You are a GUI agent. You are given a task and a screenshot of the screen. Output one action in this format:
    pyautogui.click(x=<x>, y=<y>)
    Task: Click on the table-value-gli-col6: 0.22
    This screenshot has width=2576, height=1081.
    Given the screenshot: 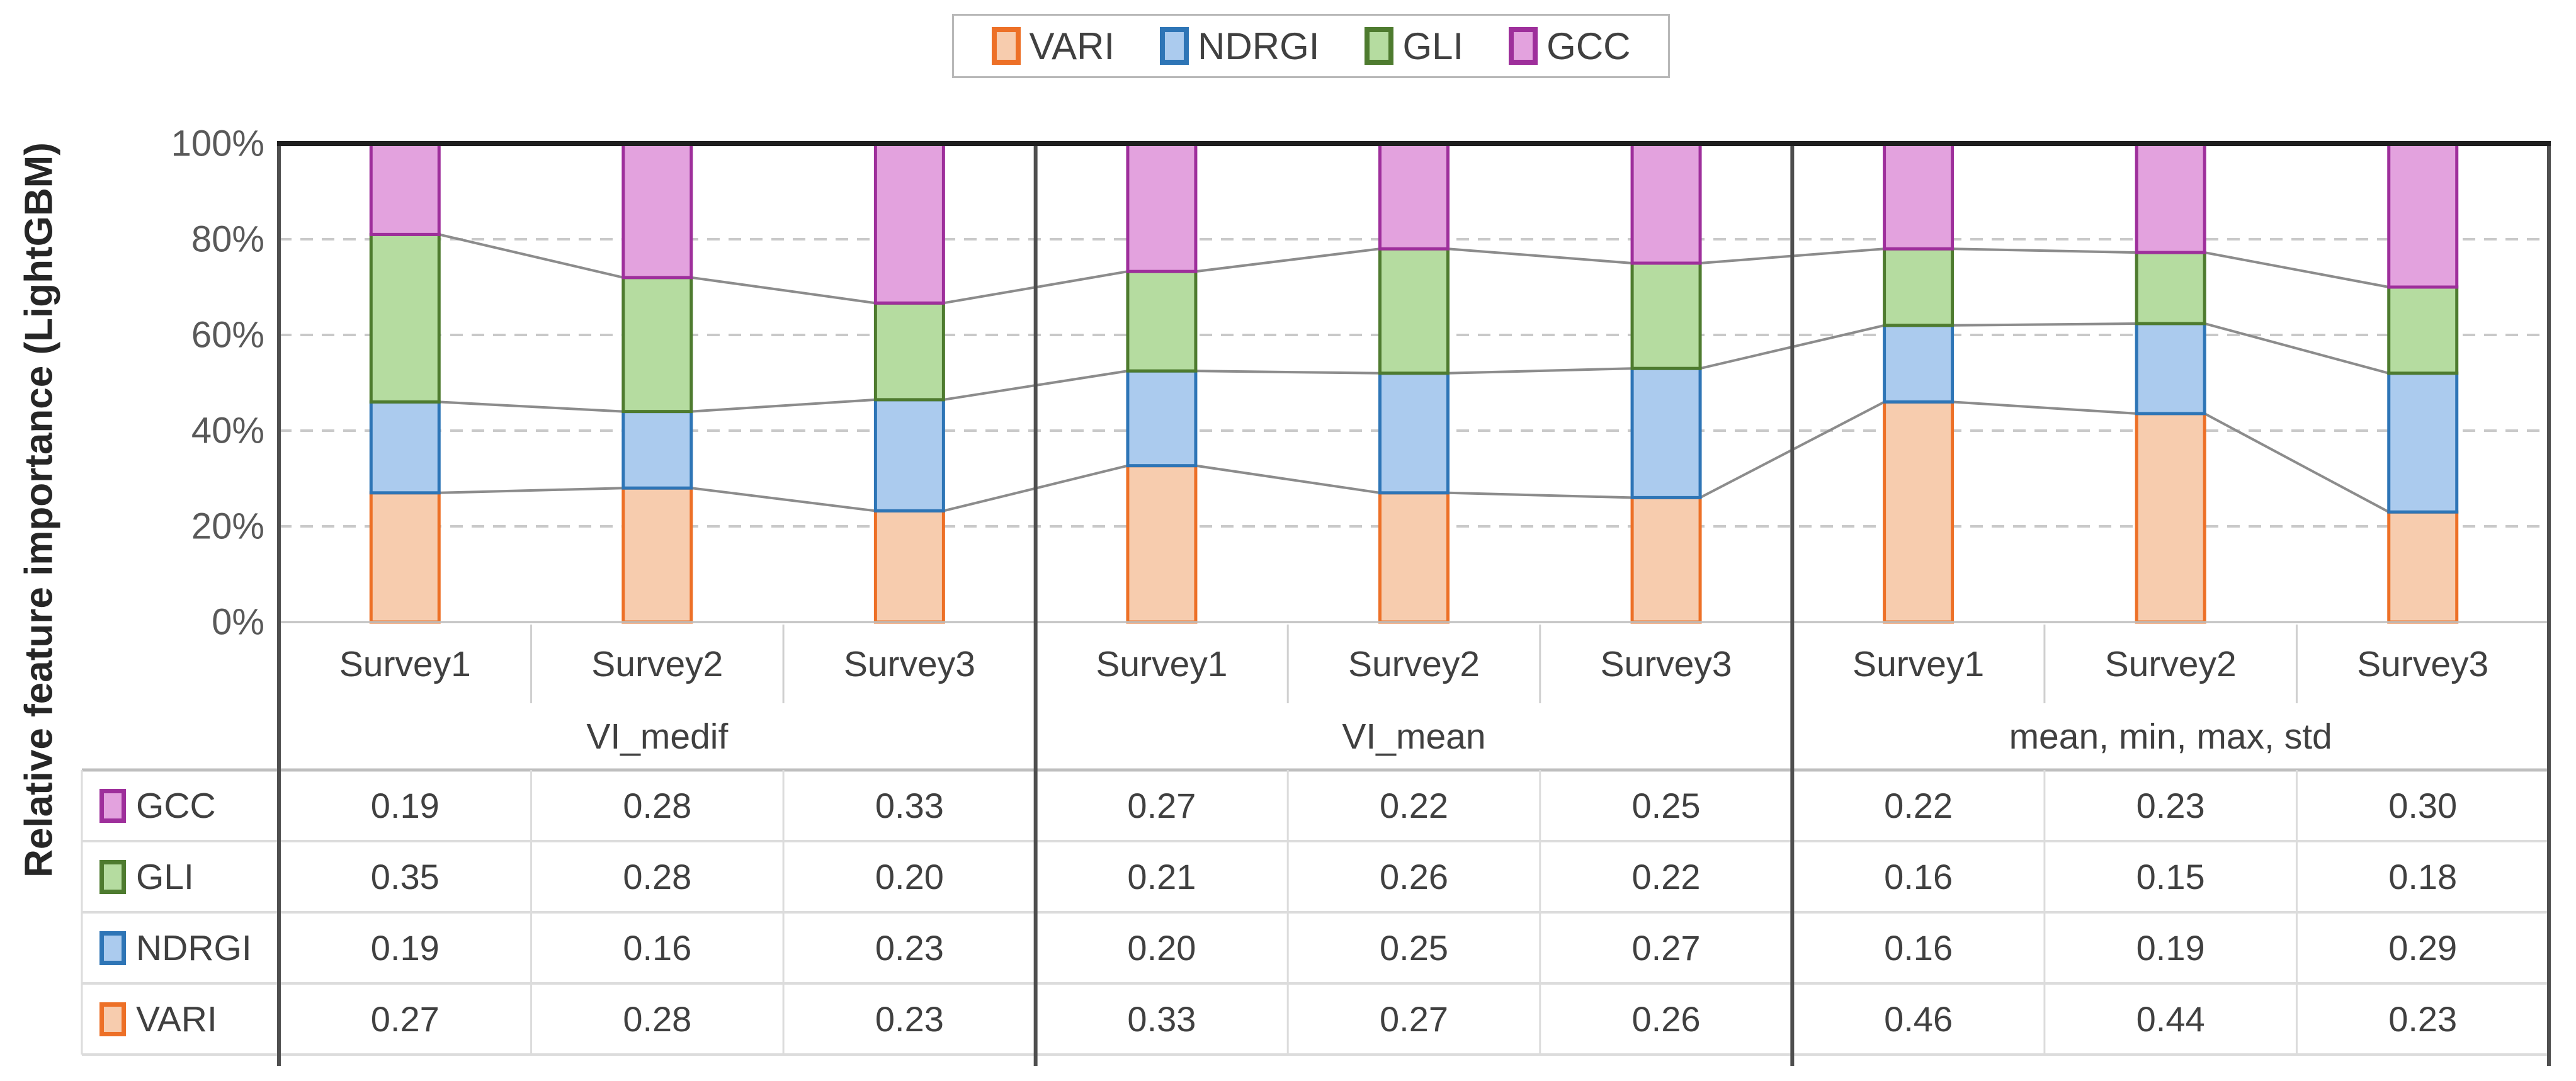 What is the action you would take?
    pyautogui.click(x=1666, y=877)
    